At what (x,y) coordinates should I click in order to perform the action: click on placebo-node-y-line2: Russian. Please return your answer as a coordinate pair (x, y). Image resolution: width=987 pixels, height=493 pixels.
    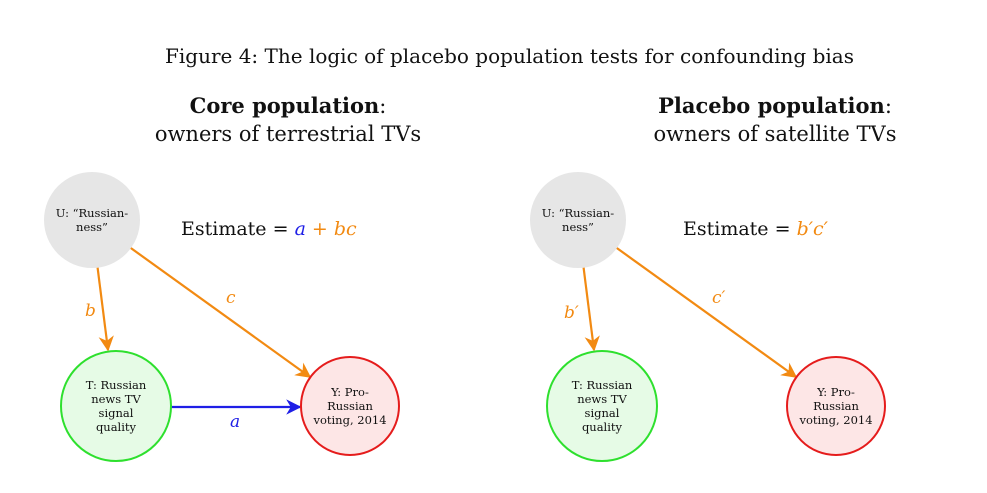
    Looking at the image, I should click on (836, 406).